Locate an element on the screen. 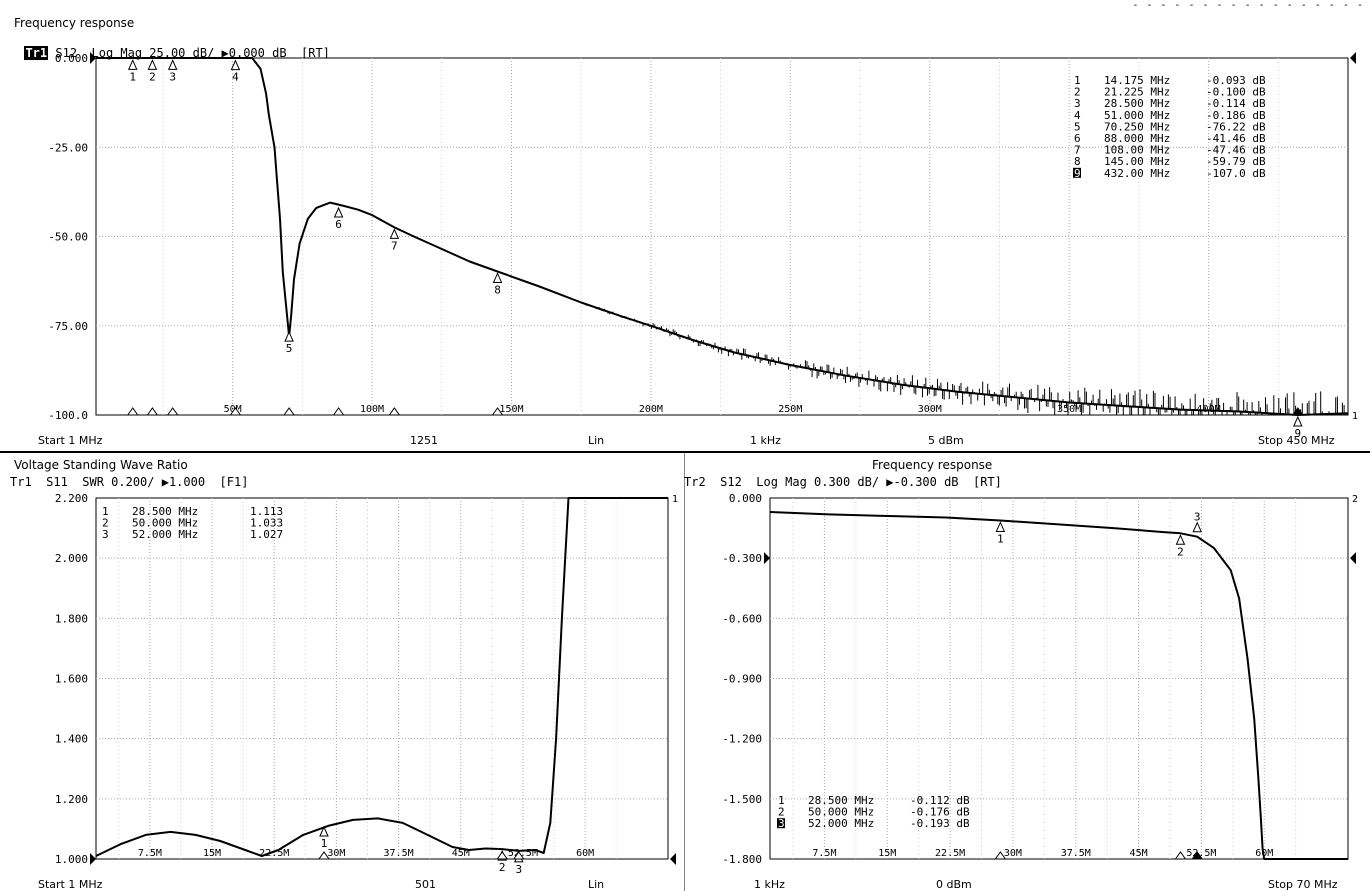 The width and height of the screenshot is (1370, 891). x-tick-label: 30M is located at coordinates (1013, 853).